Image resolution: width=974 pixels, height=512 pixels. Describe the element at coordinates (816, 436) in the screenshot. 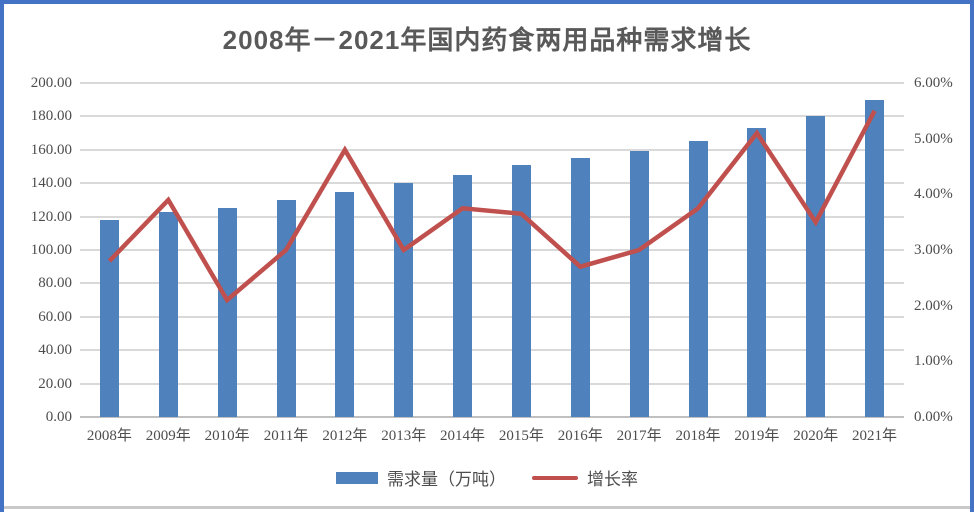

I see `x-axis-tick-label: 2020年` at that location.